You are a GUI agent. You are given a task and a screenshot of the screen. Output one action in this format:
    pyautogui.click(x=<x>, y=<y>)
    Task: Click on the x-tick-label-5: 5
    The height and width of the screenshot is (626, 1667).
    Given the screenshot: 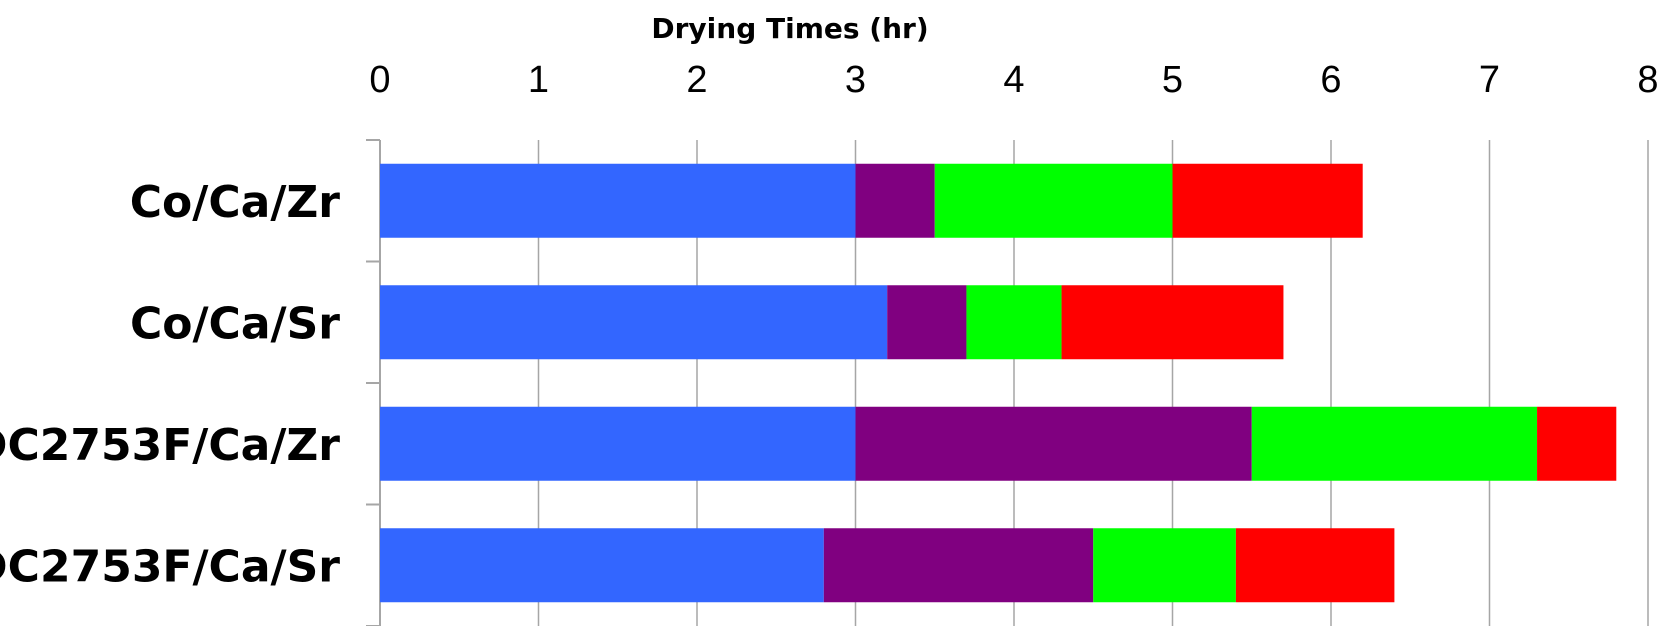 What is the action you would take?
    pyautogui.click(x=1172, y=80)
    